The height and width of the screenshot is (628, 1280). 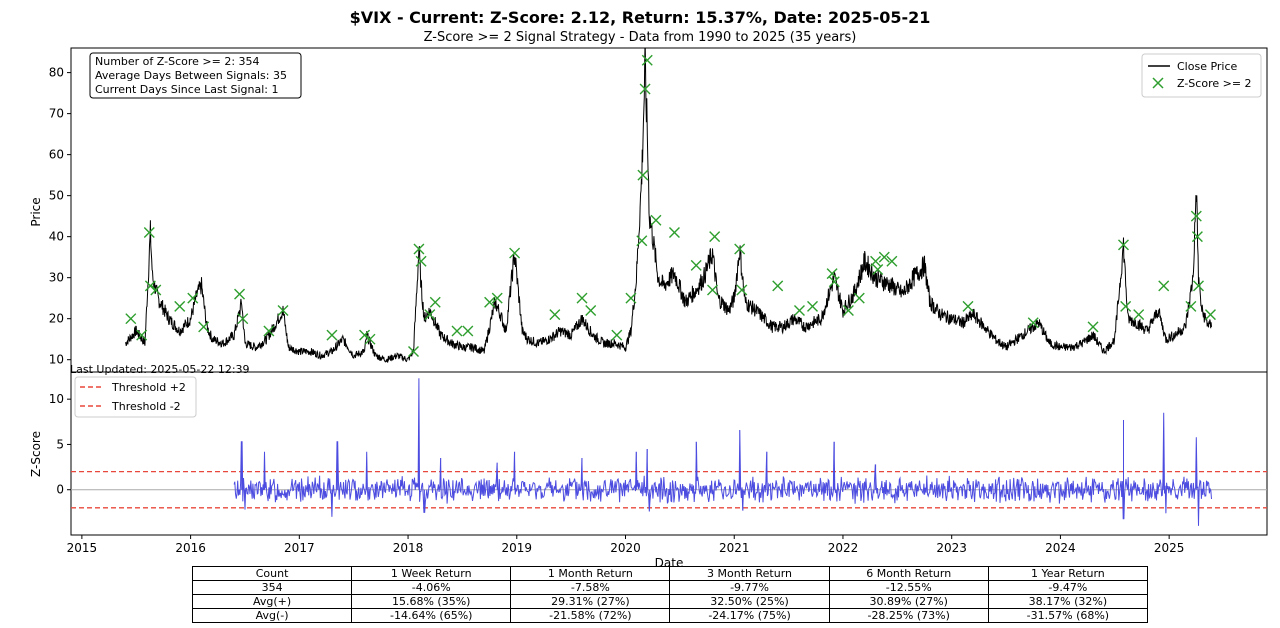 What do you see at coordinates (56, 278) in the screenshot?
I see `price-tick-label: 30` at bounding box center [56, 278].